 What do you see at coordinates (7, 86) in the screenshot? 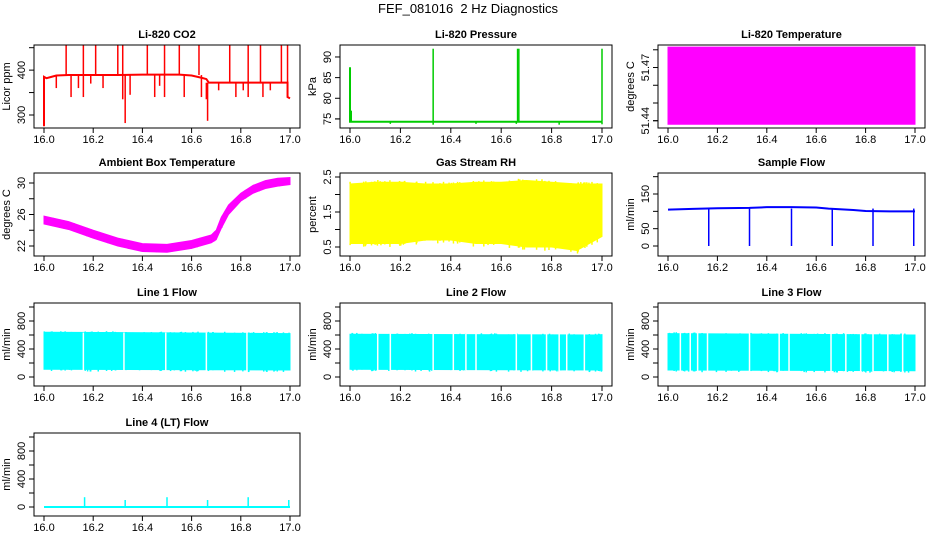
I see `y-axis-label: Licor ppm` at bounding box center [7, 86].